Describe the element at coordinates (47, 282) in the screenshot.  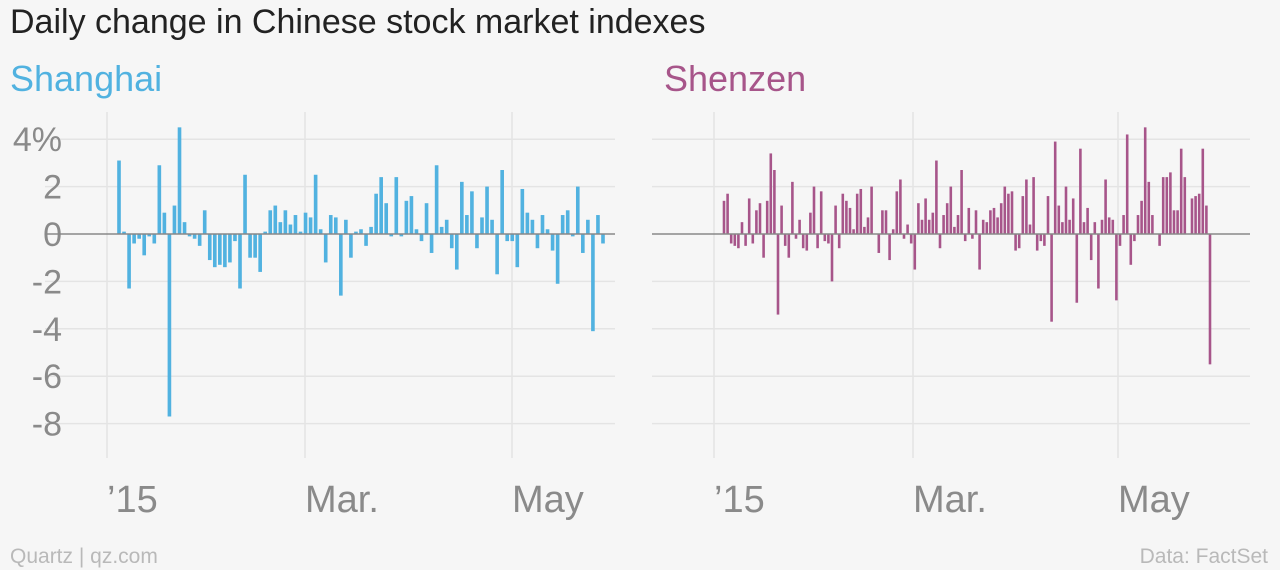
I see `y-tick-label: -2` at that location.